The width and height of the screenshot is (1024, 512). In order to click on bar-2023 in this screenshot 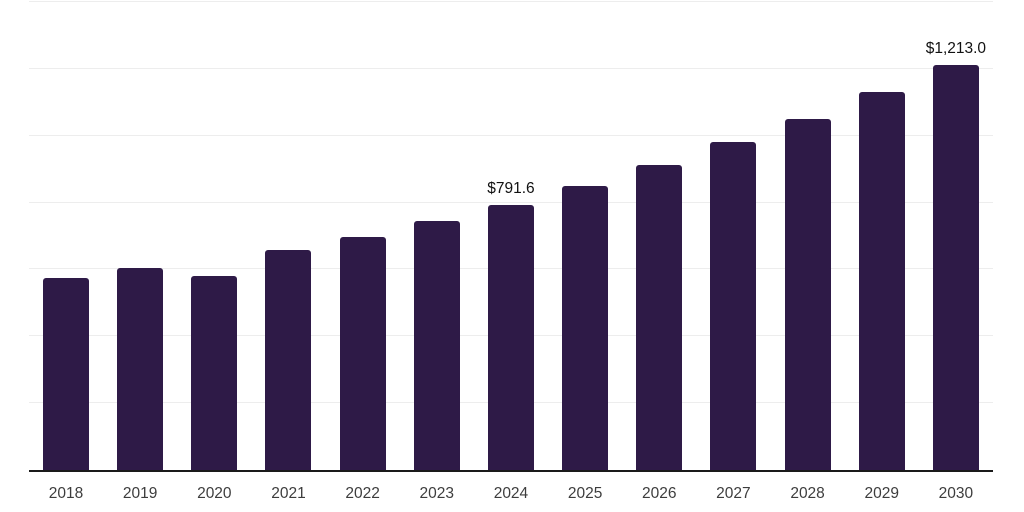, I will do `click(436, 345)`.